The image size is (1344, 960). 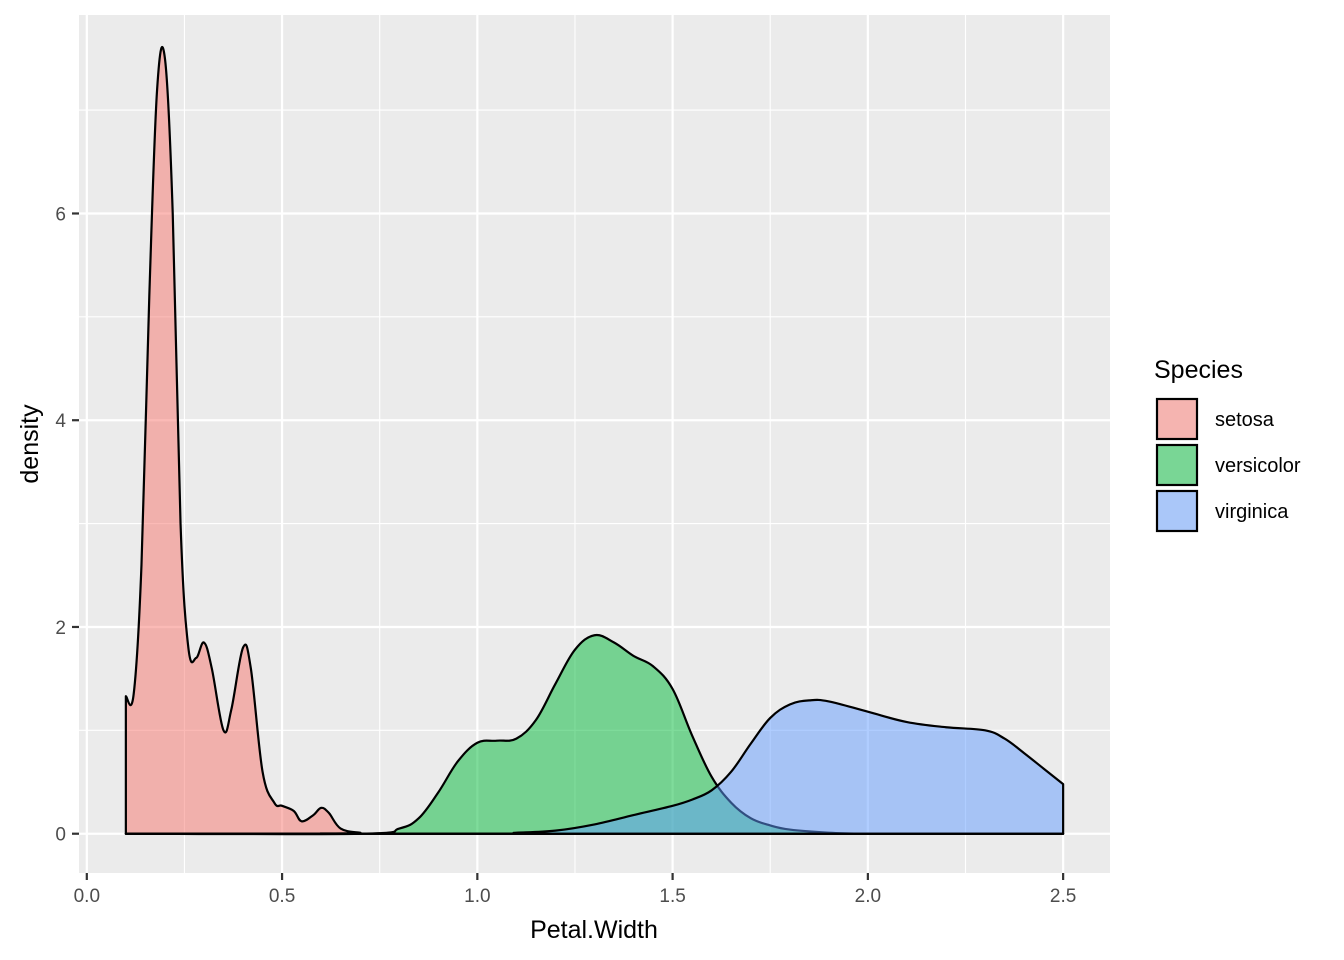 What do you see at coordinates (868, 896) in the screenshot?
I see `x-tick-label: 2.0` at bounding box center [868, 896].